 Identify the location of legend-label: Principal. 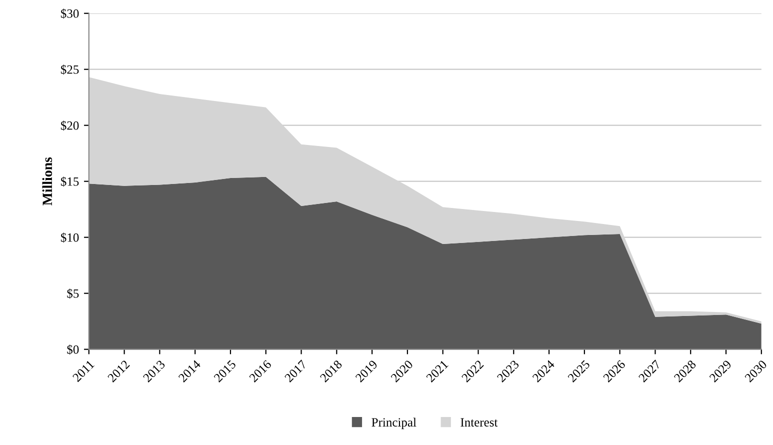
(394, 424).